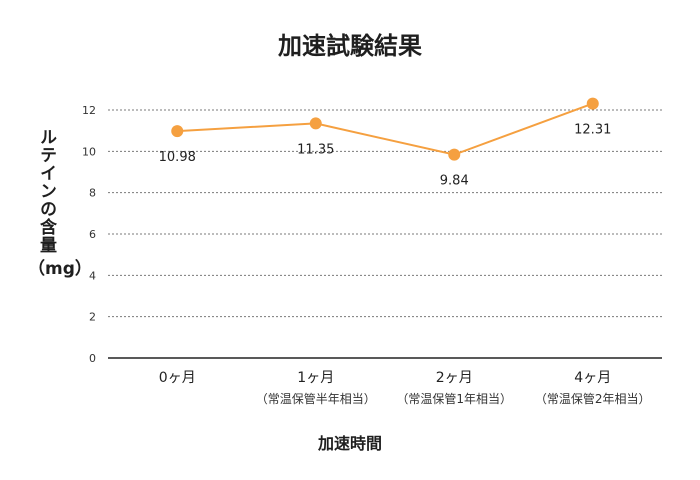  I want to click on x-tick-sublabel: （常温保管1年相当）, so click(454, 398).